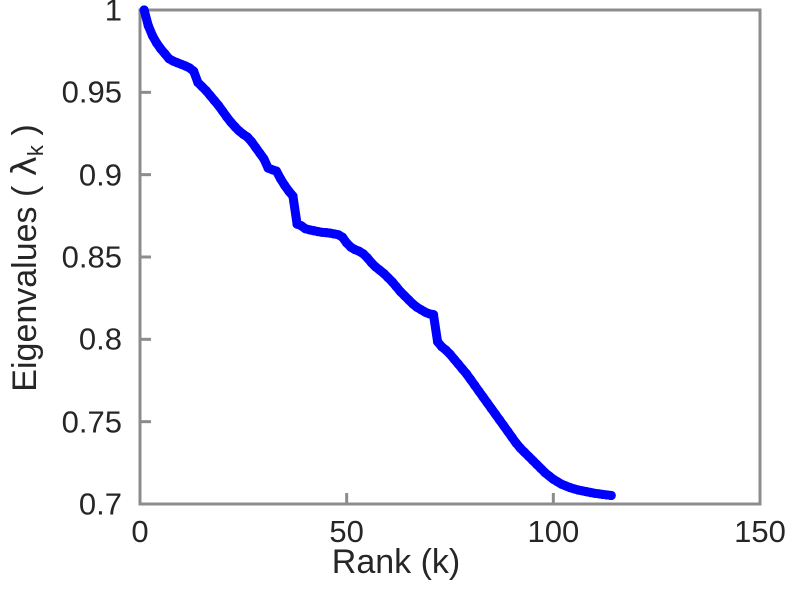 The image size is (792, 600). What do you see at coordinates (553, 531) in the screenshot?
I see `x-tick-label: 100` at bounding box center [553, 531].